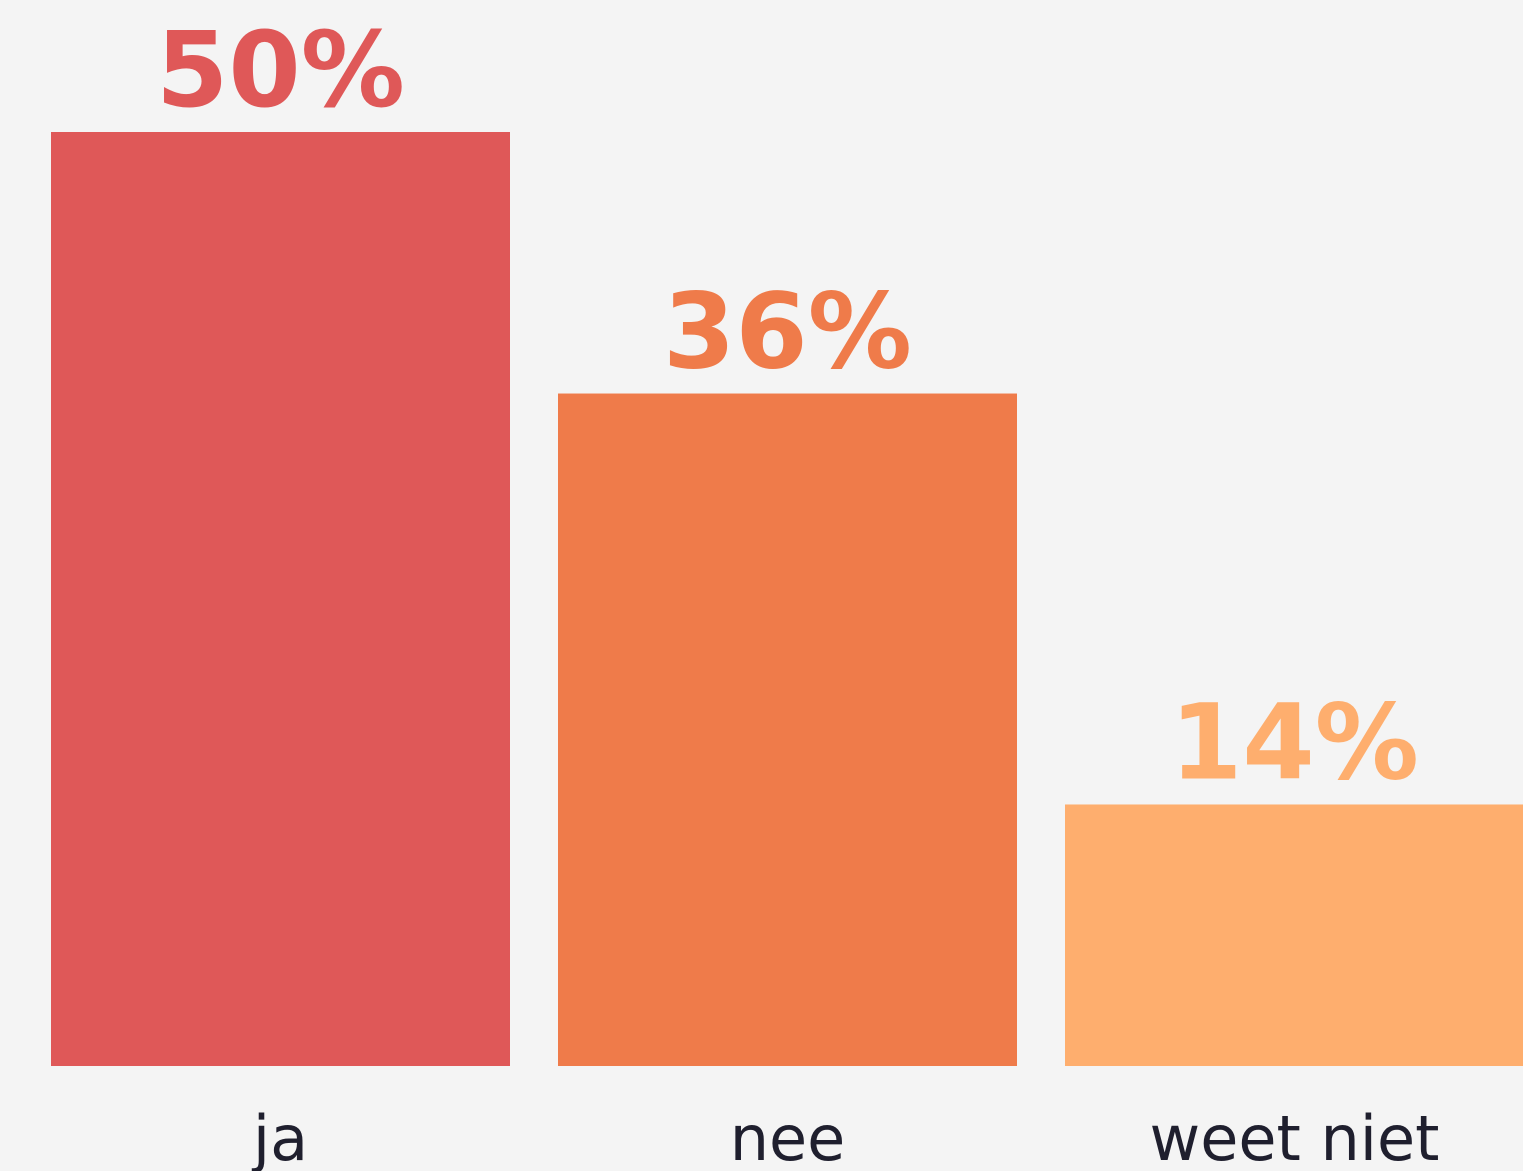  Describe the element at coordinates (1294, 742) in the screenshot. I see `value-label: 14%` at that location.